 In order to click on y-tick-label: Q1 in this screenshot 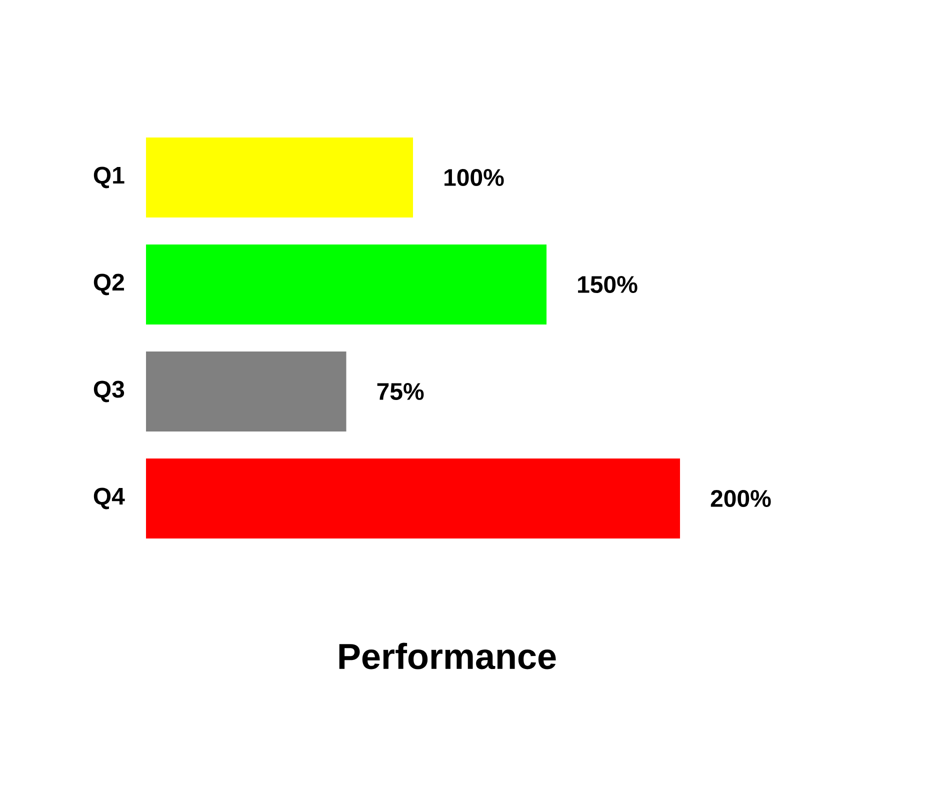, I will do `click(109, 177)`.